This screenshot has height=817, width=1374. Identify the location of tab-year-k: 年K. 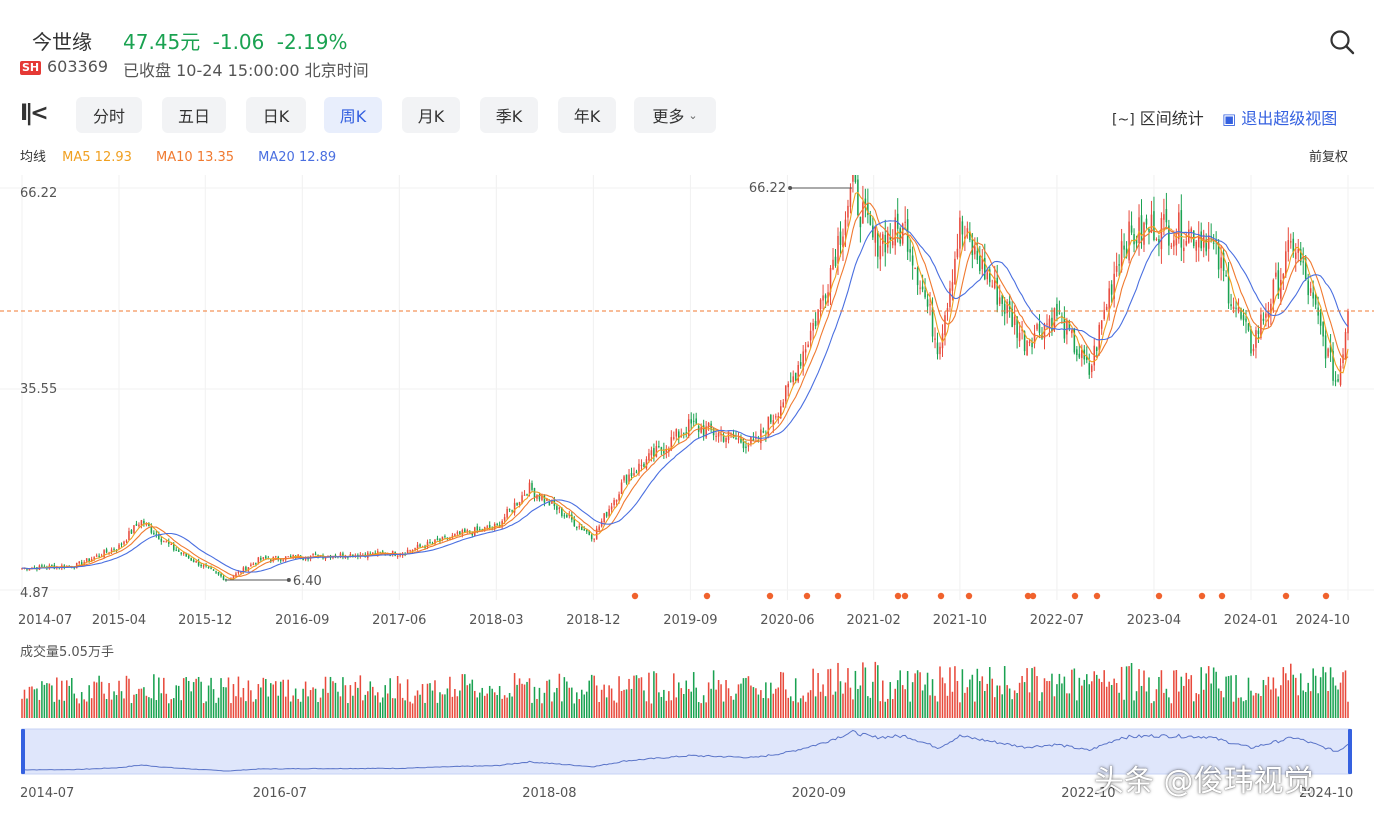
(587, 115).